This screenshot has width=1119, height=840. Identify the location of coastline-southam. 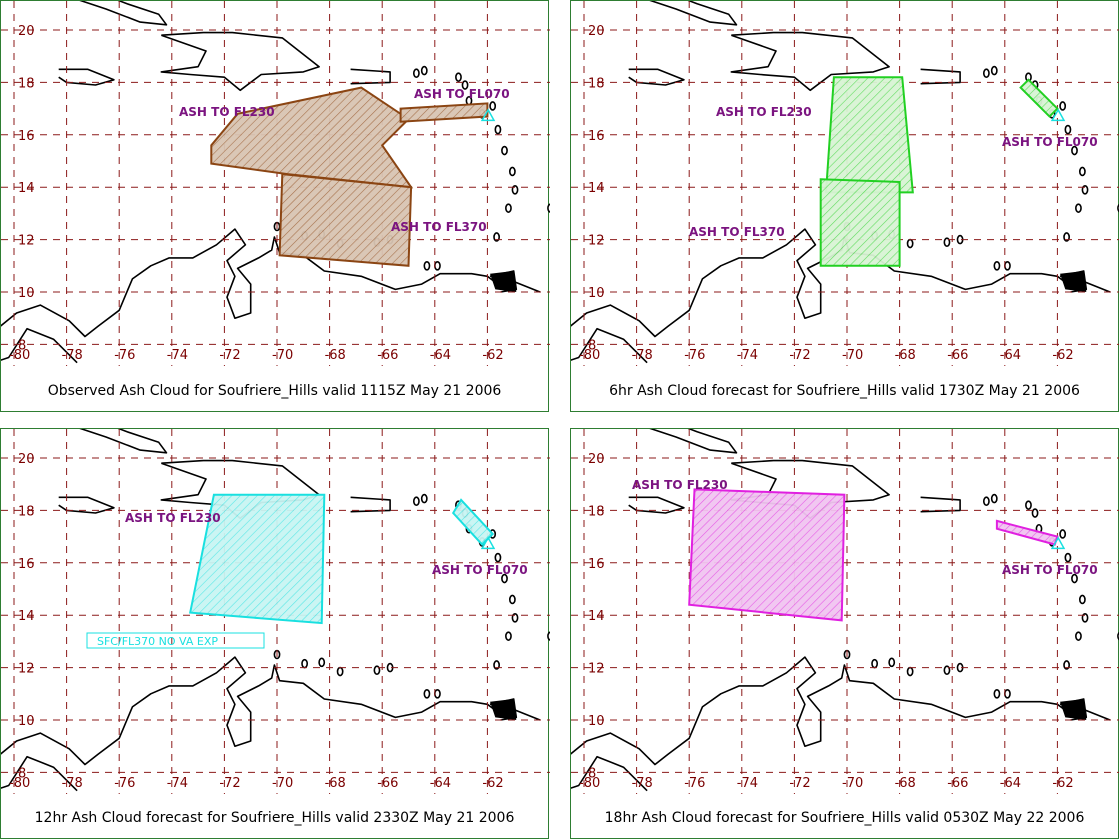
(841, 283).